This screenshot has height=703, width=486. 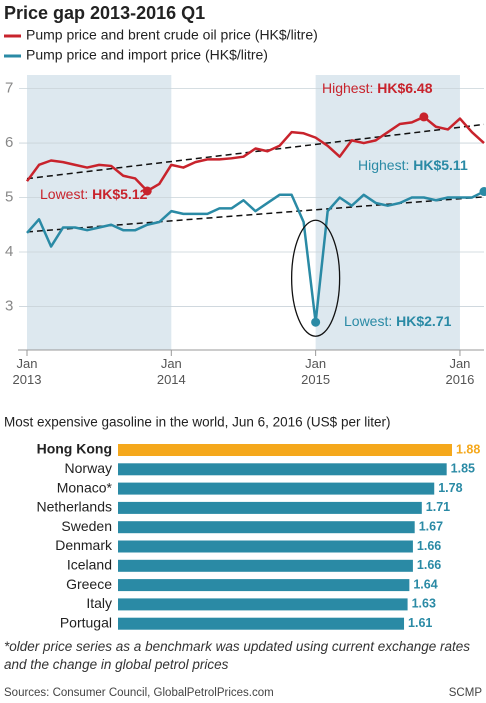 I want to click on category-label: Hong Kong, so click(x=74, y=449).